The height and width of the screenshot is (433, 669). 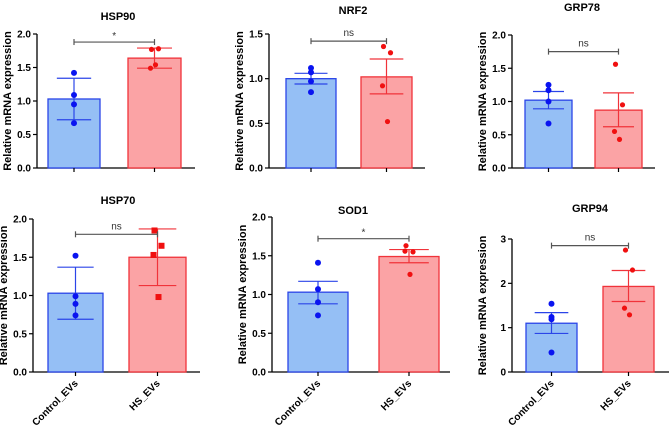 What do you see at coordinates (503, 328) in the screenshot?
I see `y-tick-label: 1` at bounding box center [503, 328].